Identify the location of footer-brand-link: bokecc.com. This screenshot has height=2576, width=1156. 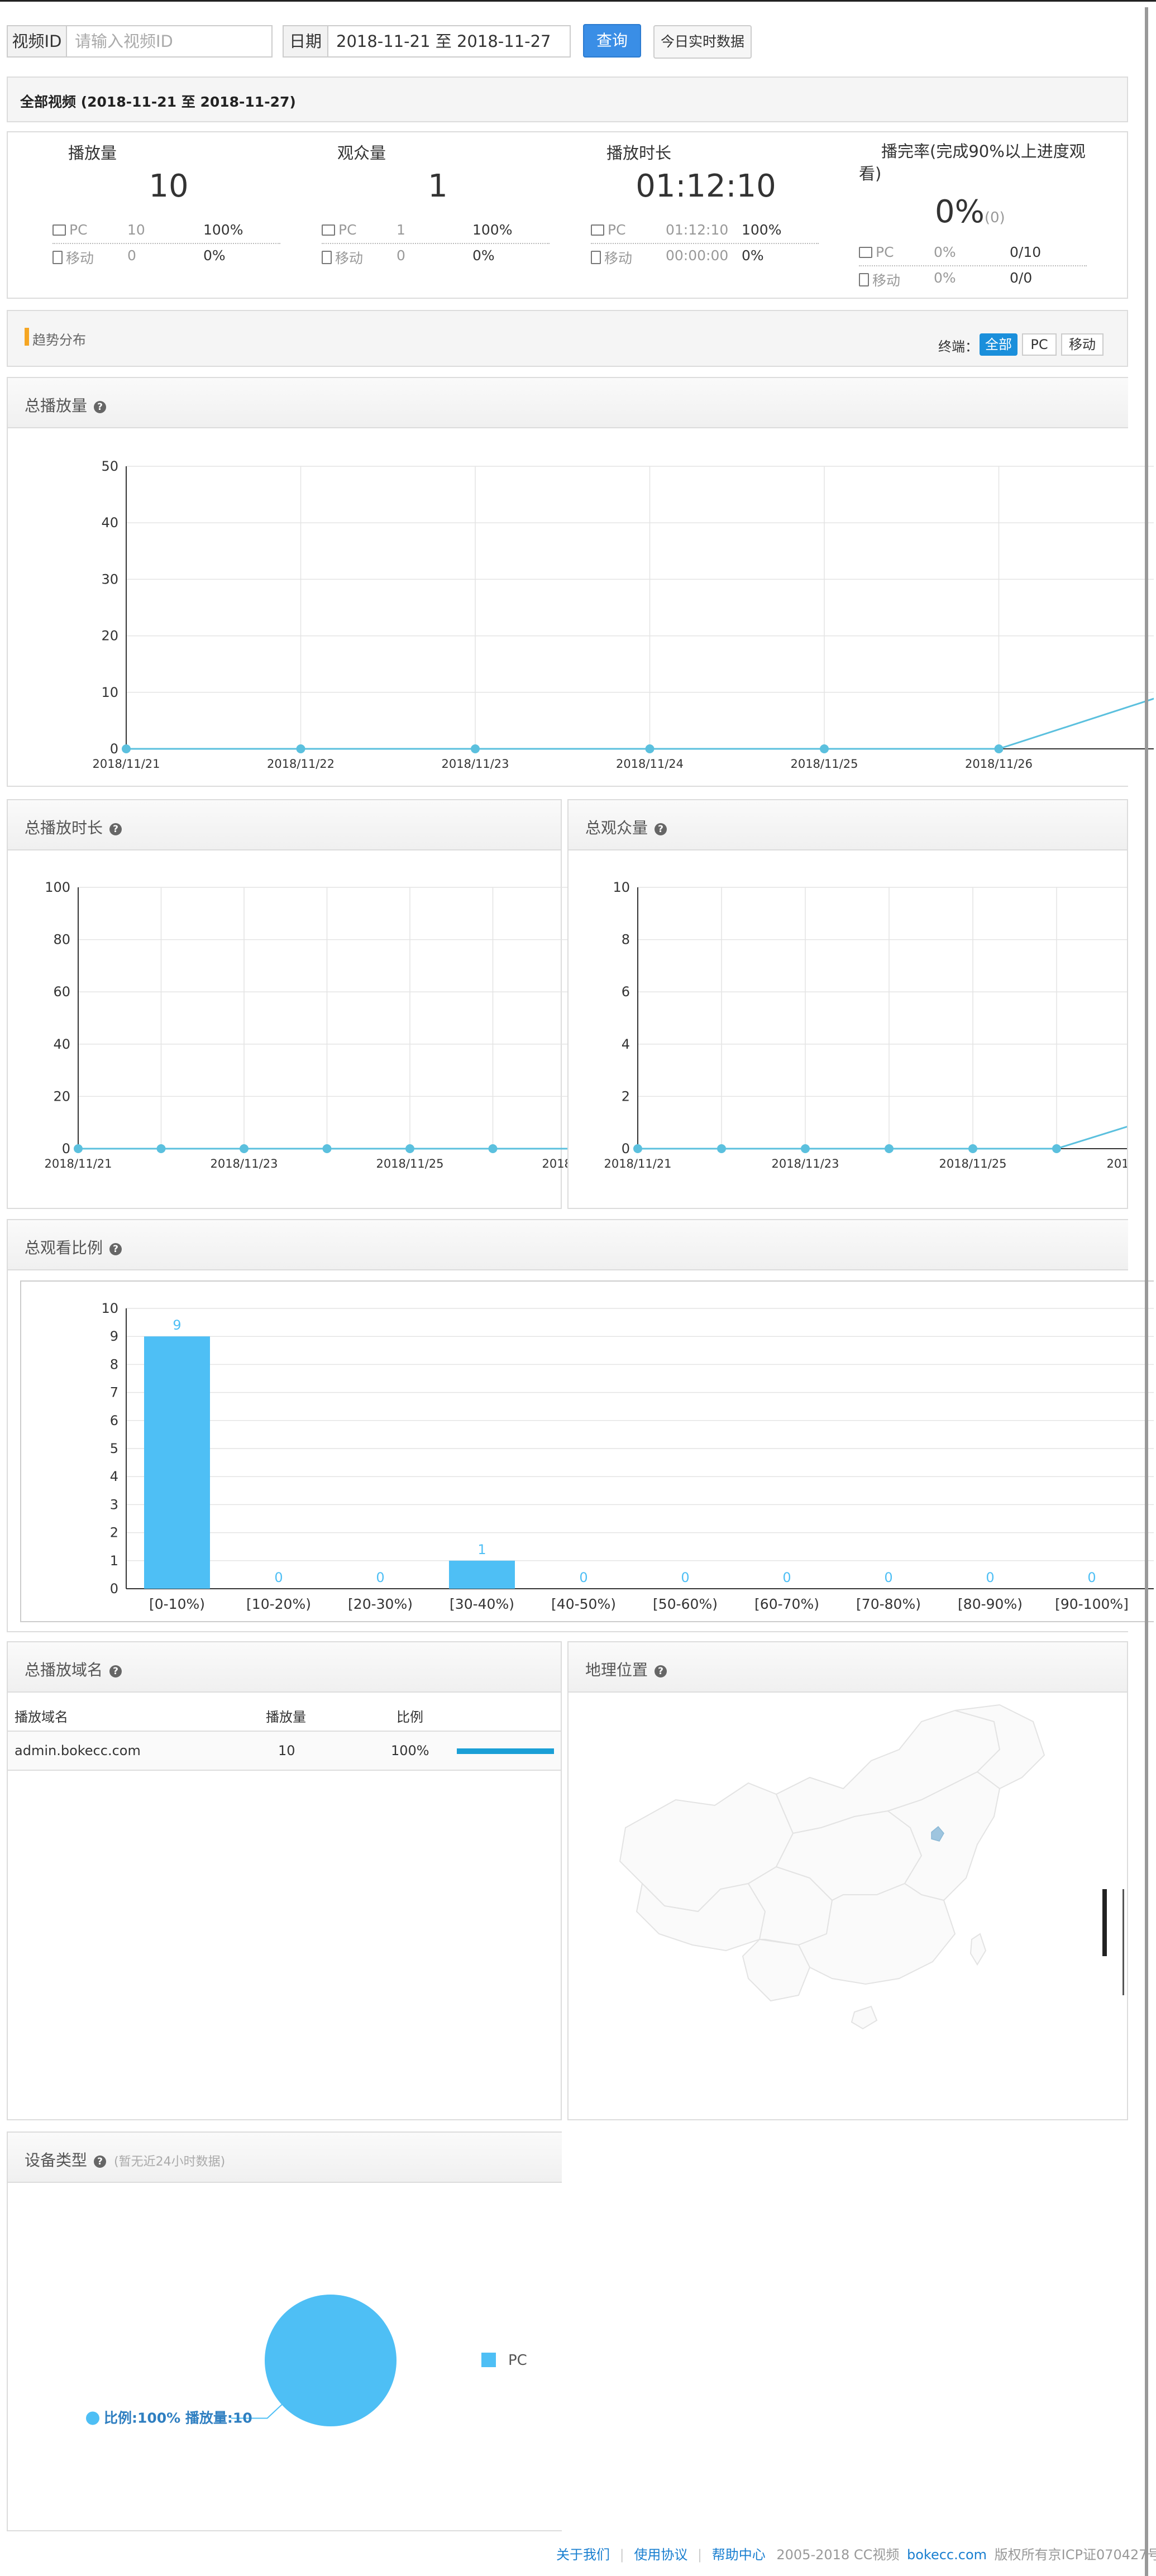
(947, 2555).